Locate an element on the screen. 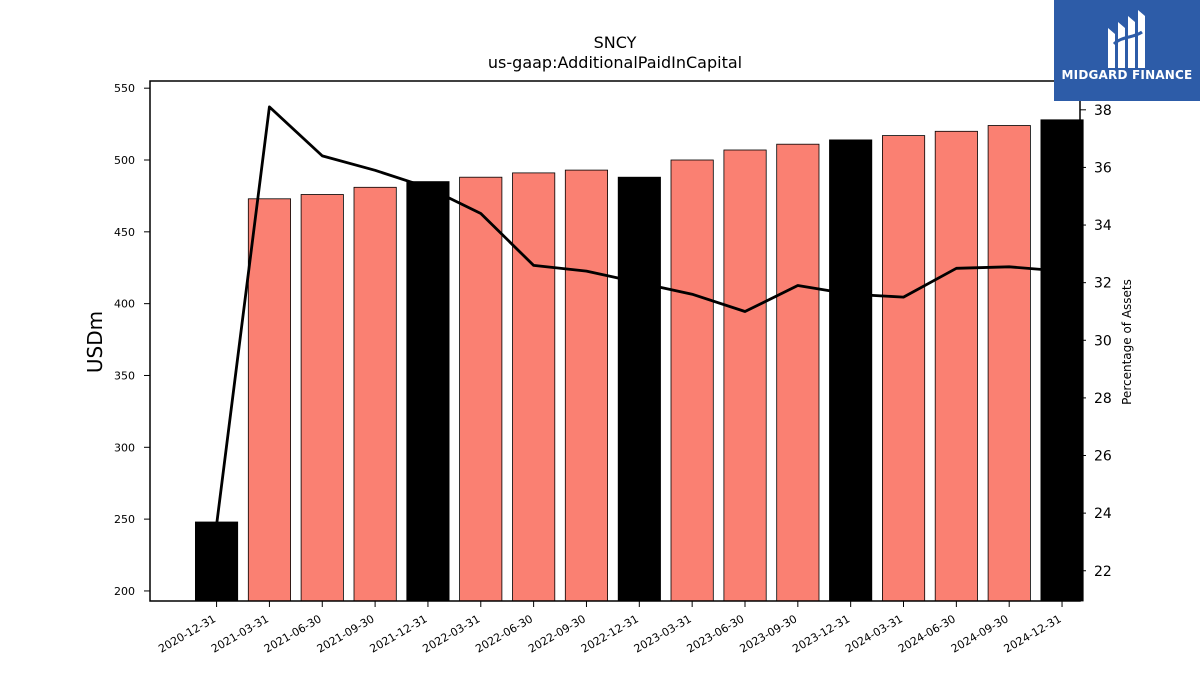 This screenshot has width=1200, height=675. y-tick-label-450: 450 is located at coordinates (124, 232).